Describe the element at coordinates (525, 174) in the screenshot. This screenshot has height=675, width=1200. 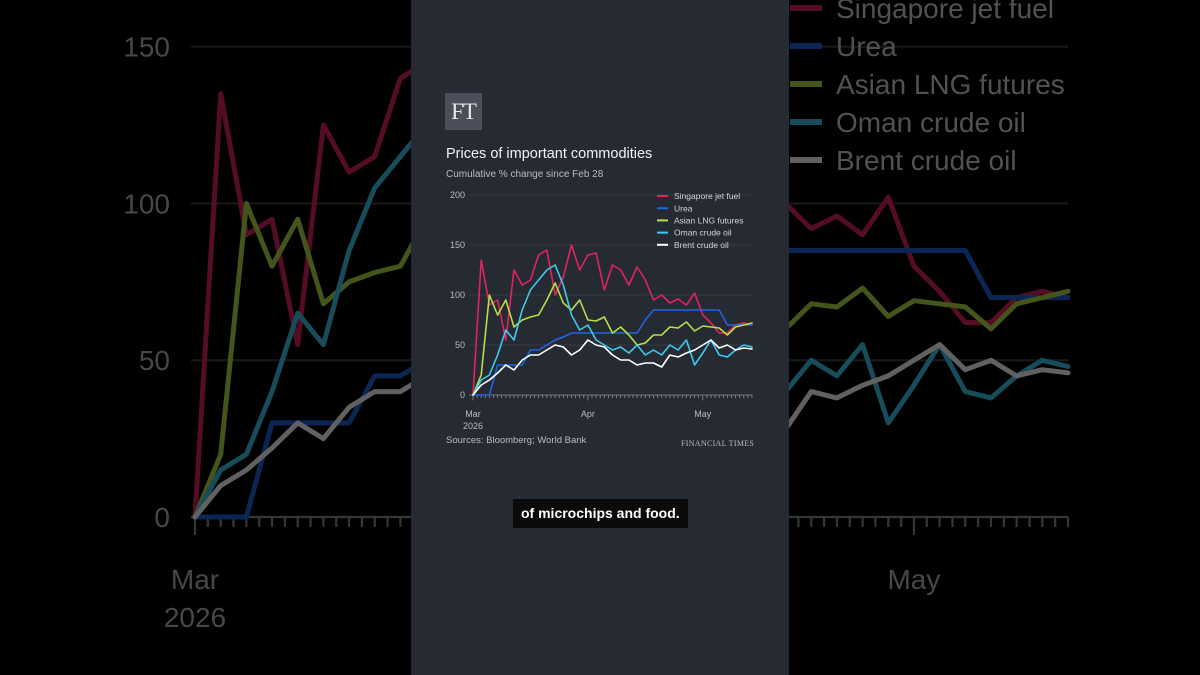
I see `chart-subtitle: Cumulative % change since Feb 28` at that location.